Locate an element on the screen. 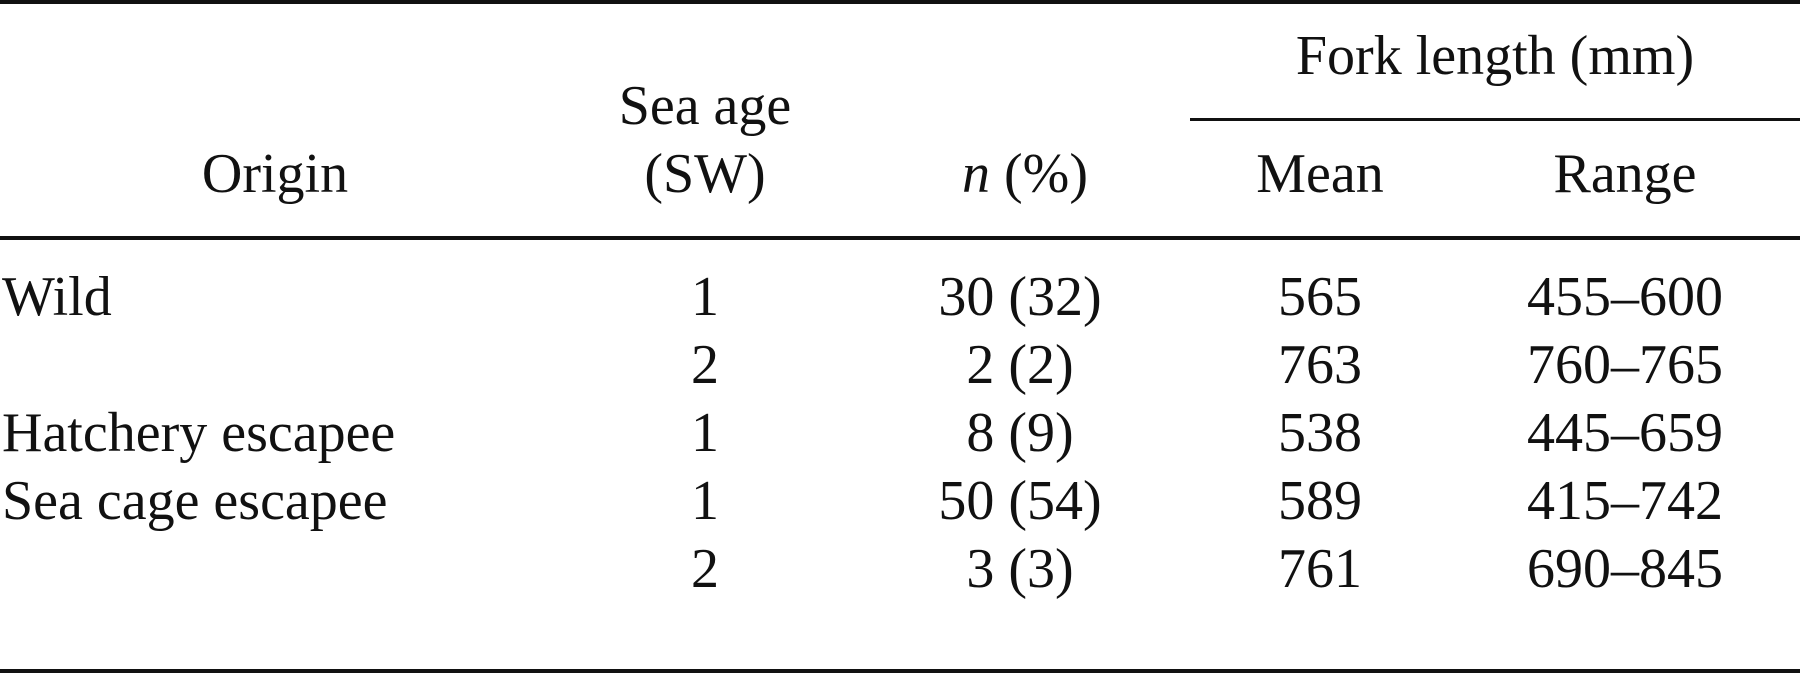  table-row: 2 2 (2) 763 760–765 is located at coordinates (900, 367).